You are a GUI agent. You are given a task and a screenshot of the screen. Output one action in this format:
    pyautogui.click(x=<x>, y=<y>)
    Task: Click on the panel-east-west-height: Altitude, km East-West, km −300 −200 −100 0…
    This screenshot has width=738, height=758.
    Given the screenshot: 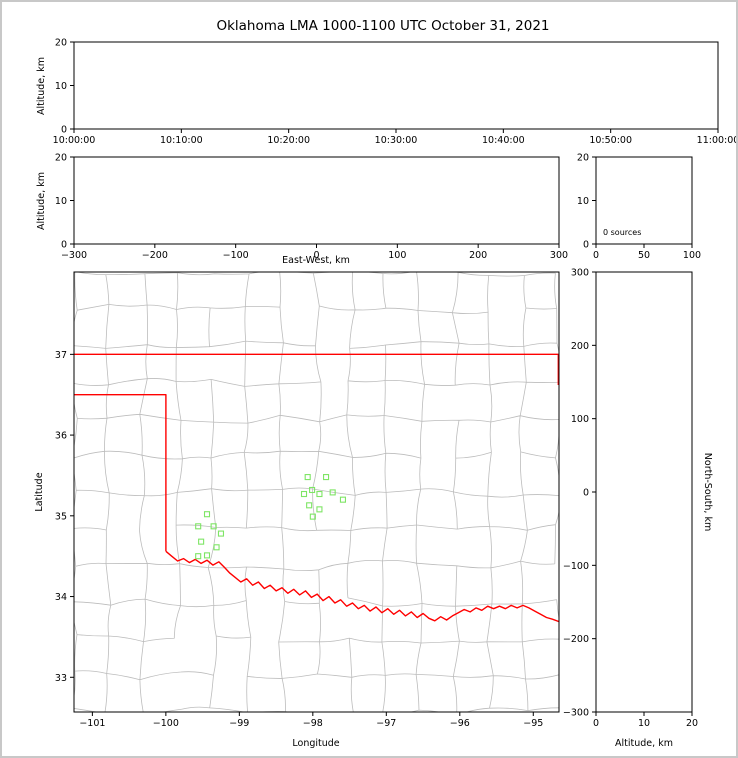 What is the action you would take?
    pyautogui.click(x=302, y=210)
    